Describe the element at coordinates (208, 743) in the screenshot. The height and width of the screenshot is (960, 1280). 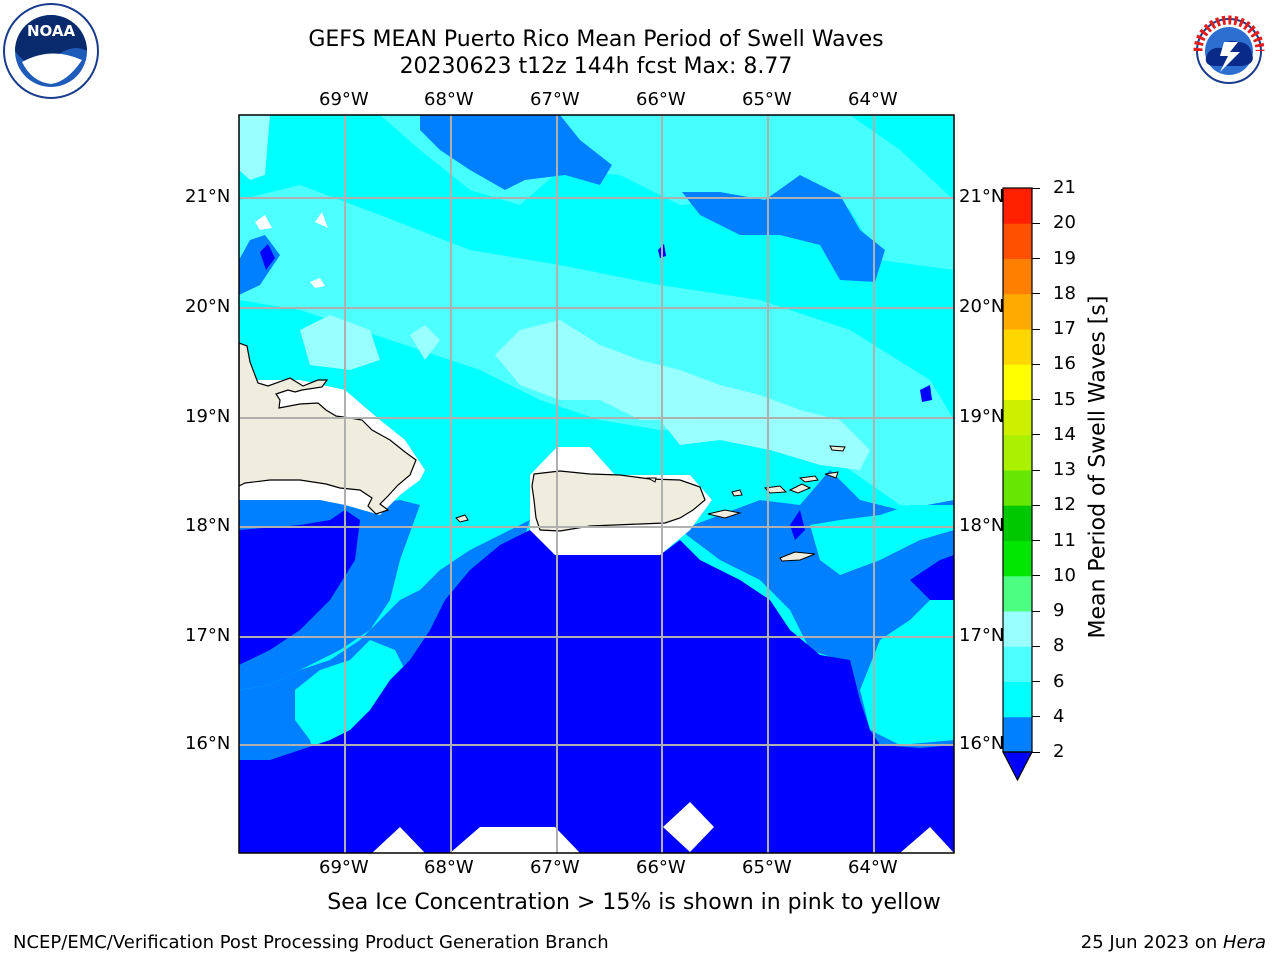
I see `lat-label-left-5: 16°N` at that location.